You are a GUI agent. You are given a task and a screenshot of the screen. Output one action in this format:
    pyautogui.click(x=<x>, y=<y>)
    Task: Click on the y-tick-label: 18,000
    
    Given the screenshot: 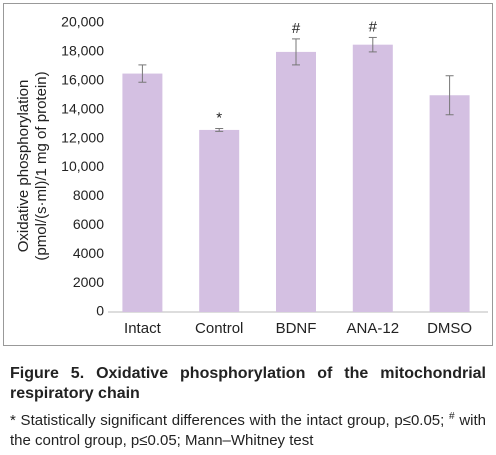 What is the action you would take?
    pyautogui.click(x=82, y=51)
    